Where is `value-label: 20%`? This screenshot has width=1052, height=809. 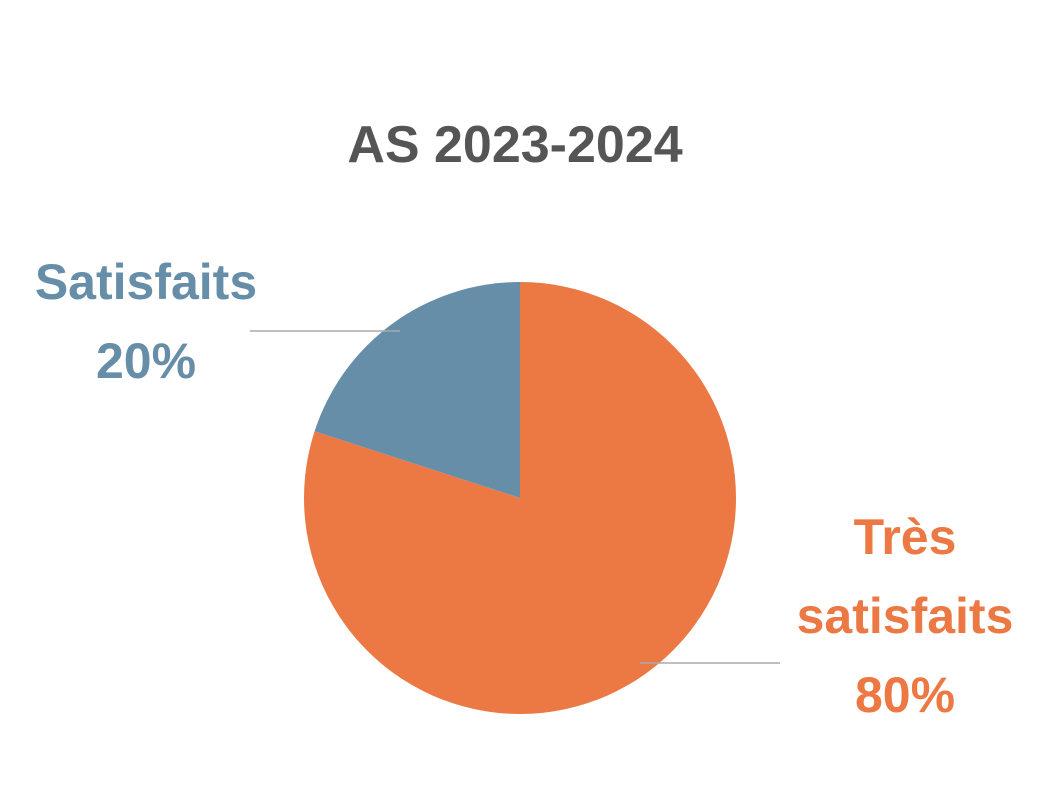
value-label: 20% is located at coordinates (146, 361).